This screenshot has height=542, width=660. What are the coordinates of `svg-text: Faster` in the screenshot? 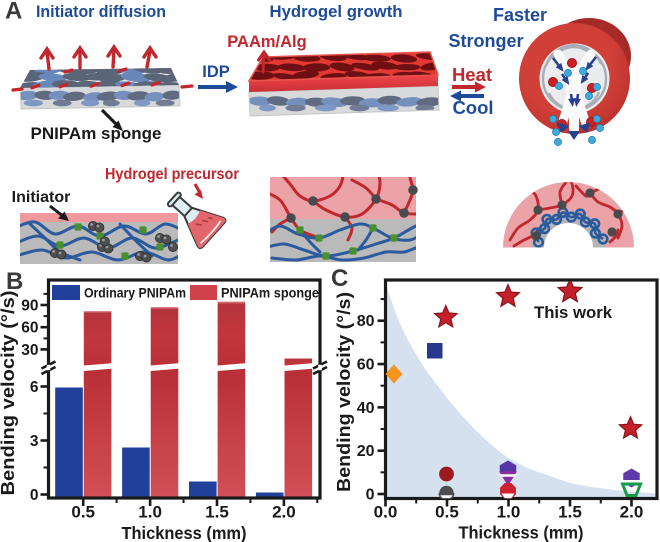 It's located at (520, 15).